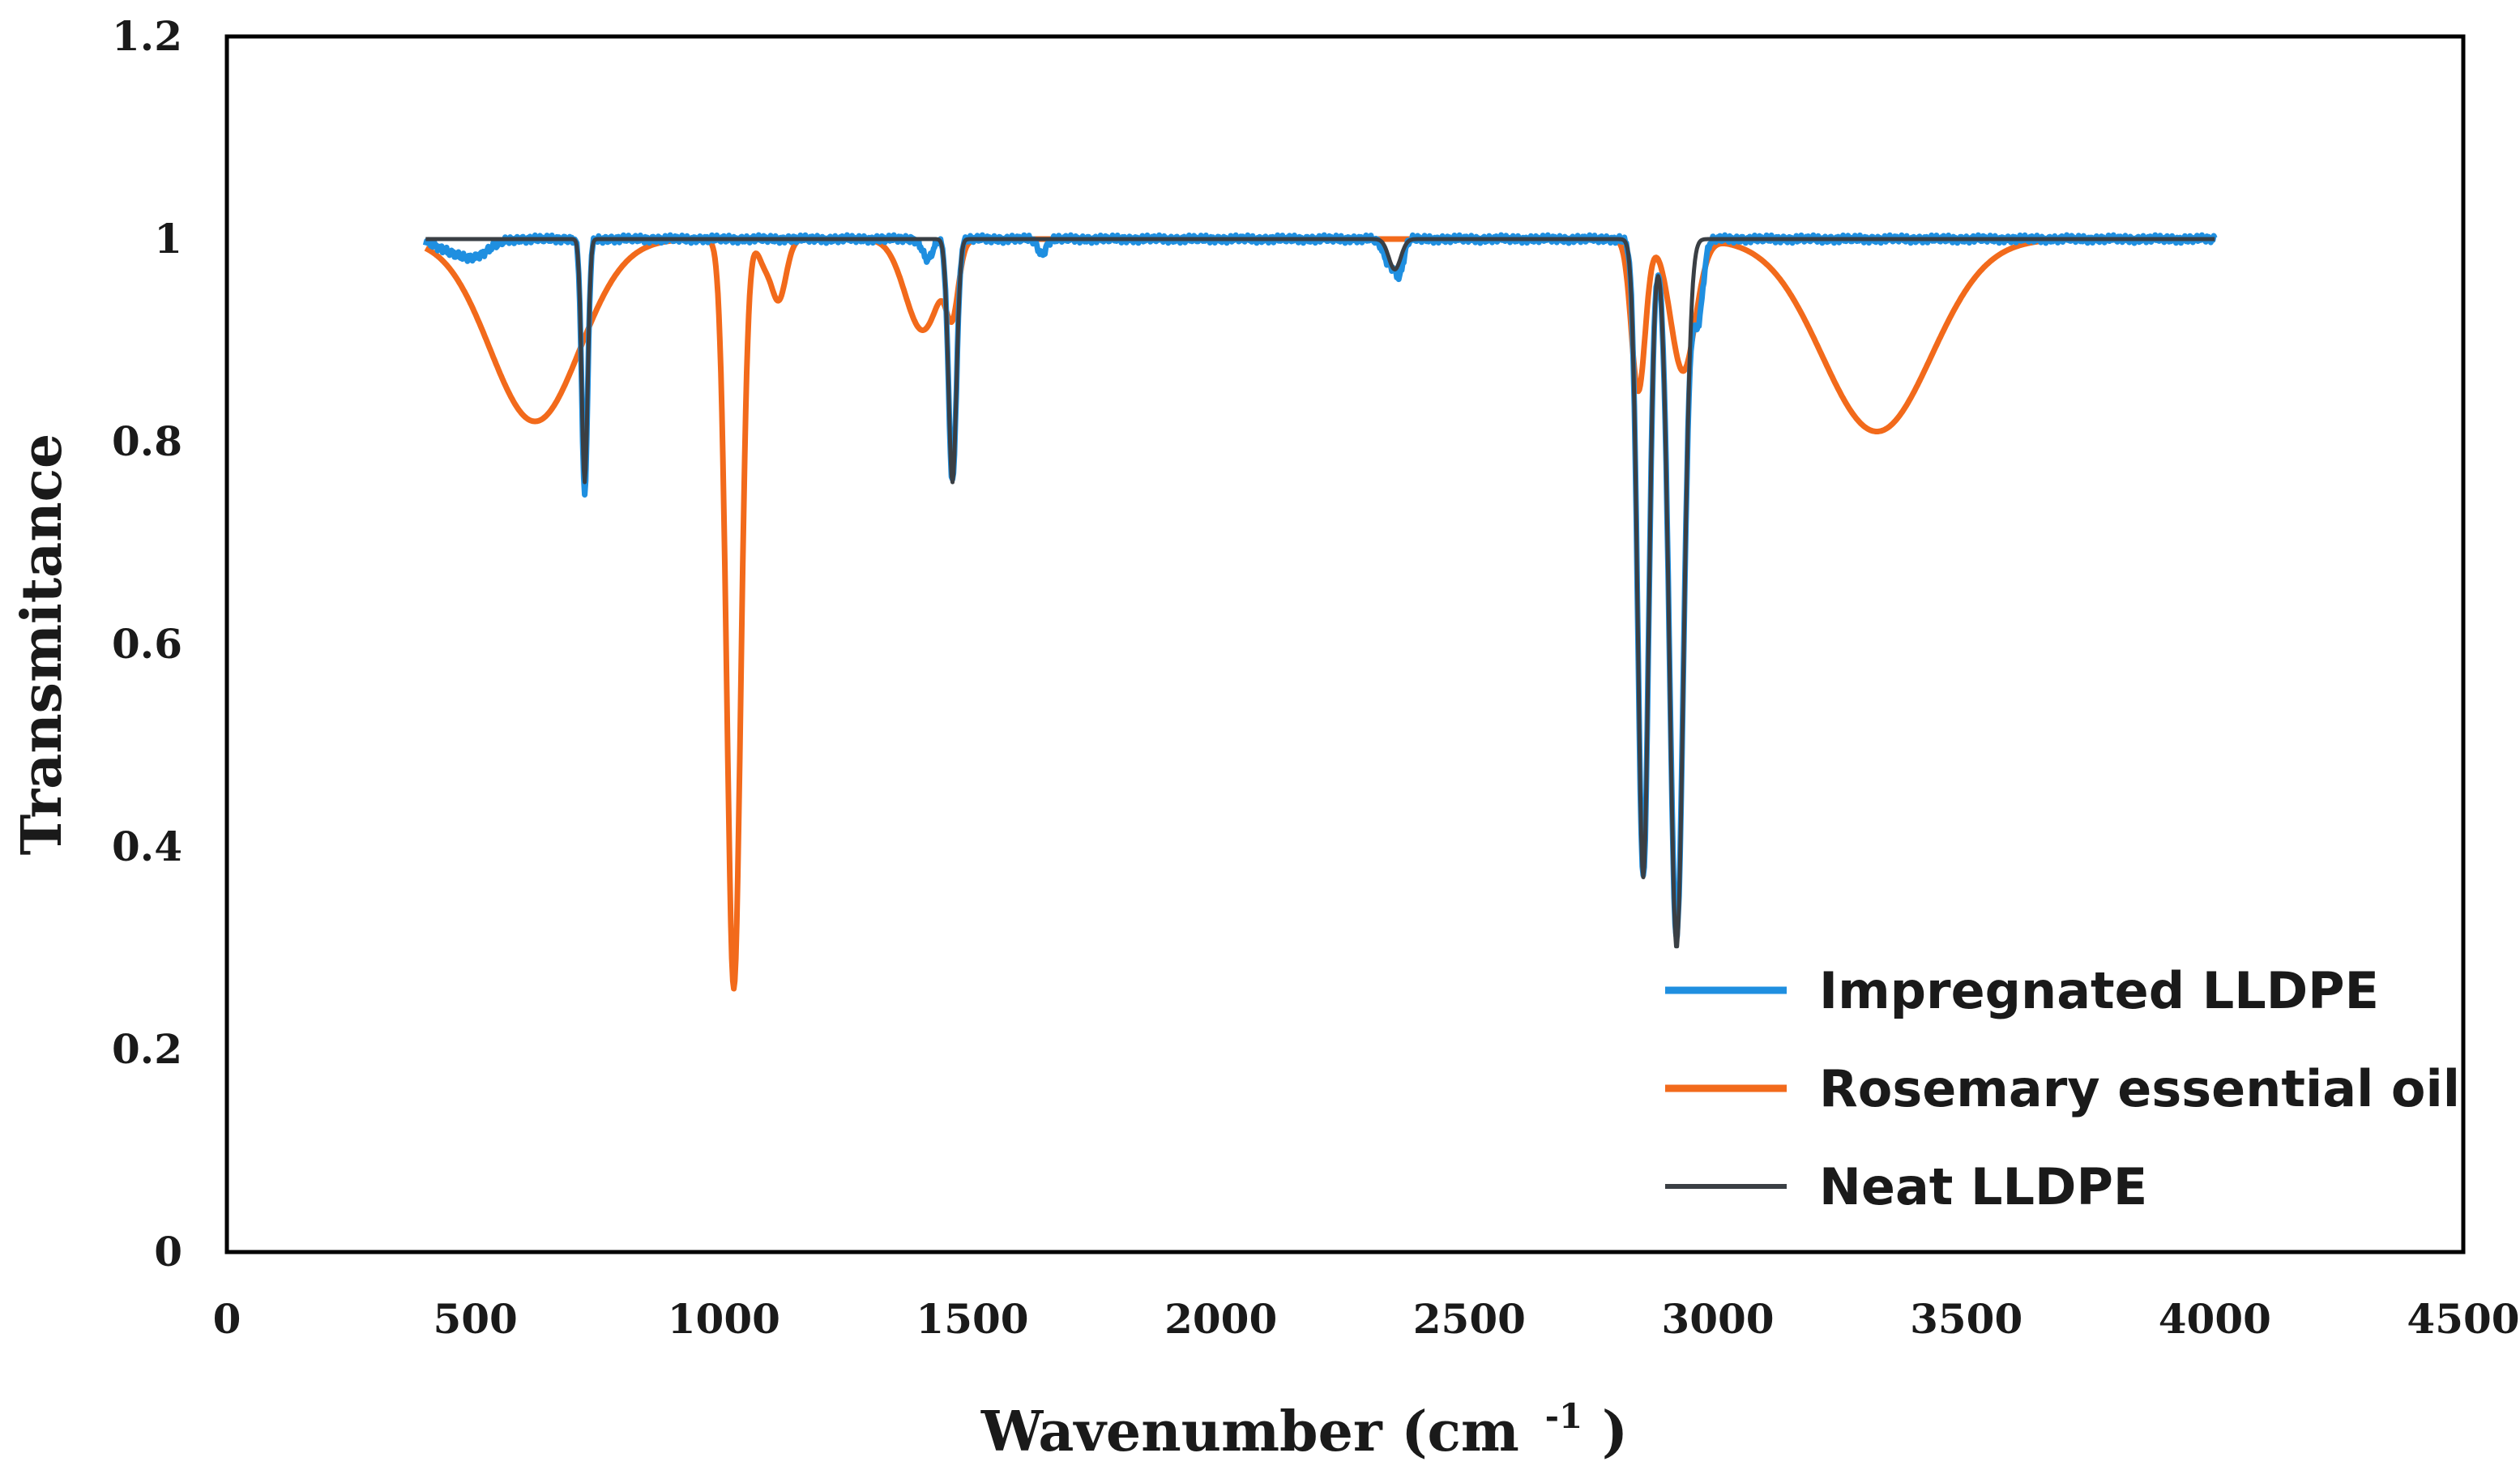  Describe the element at coordinates (1983, 1186) in the screenshot. I see `legend-label-neat: Neat LLDPE` at that location.